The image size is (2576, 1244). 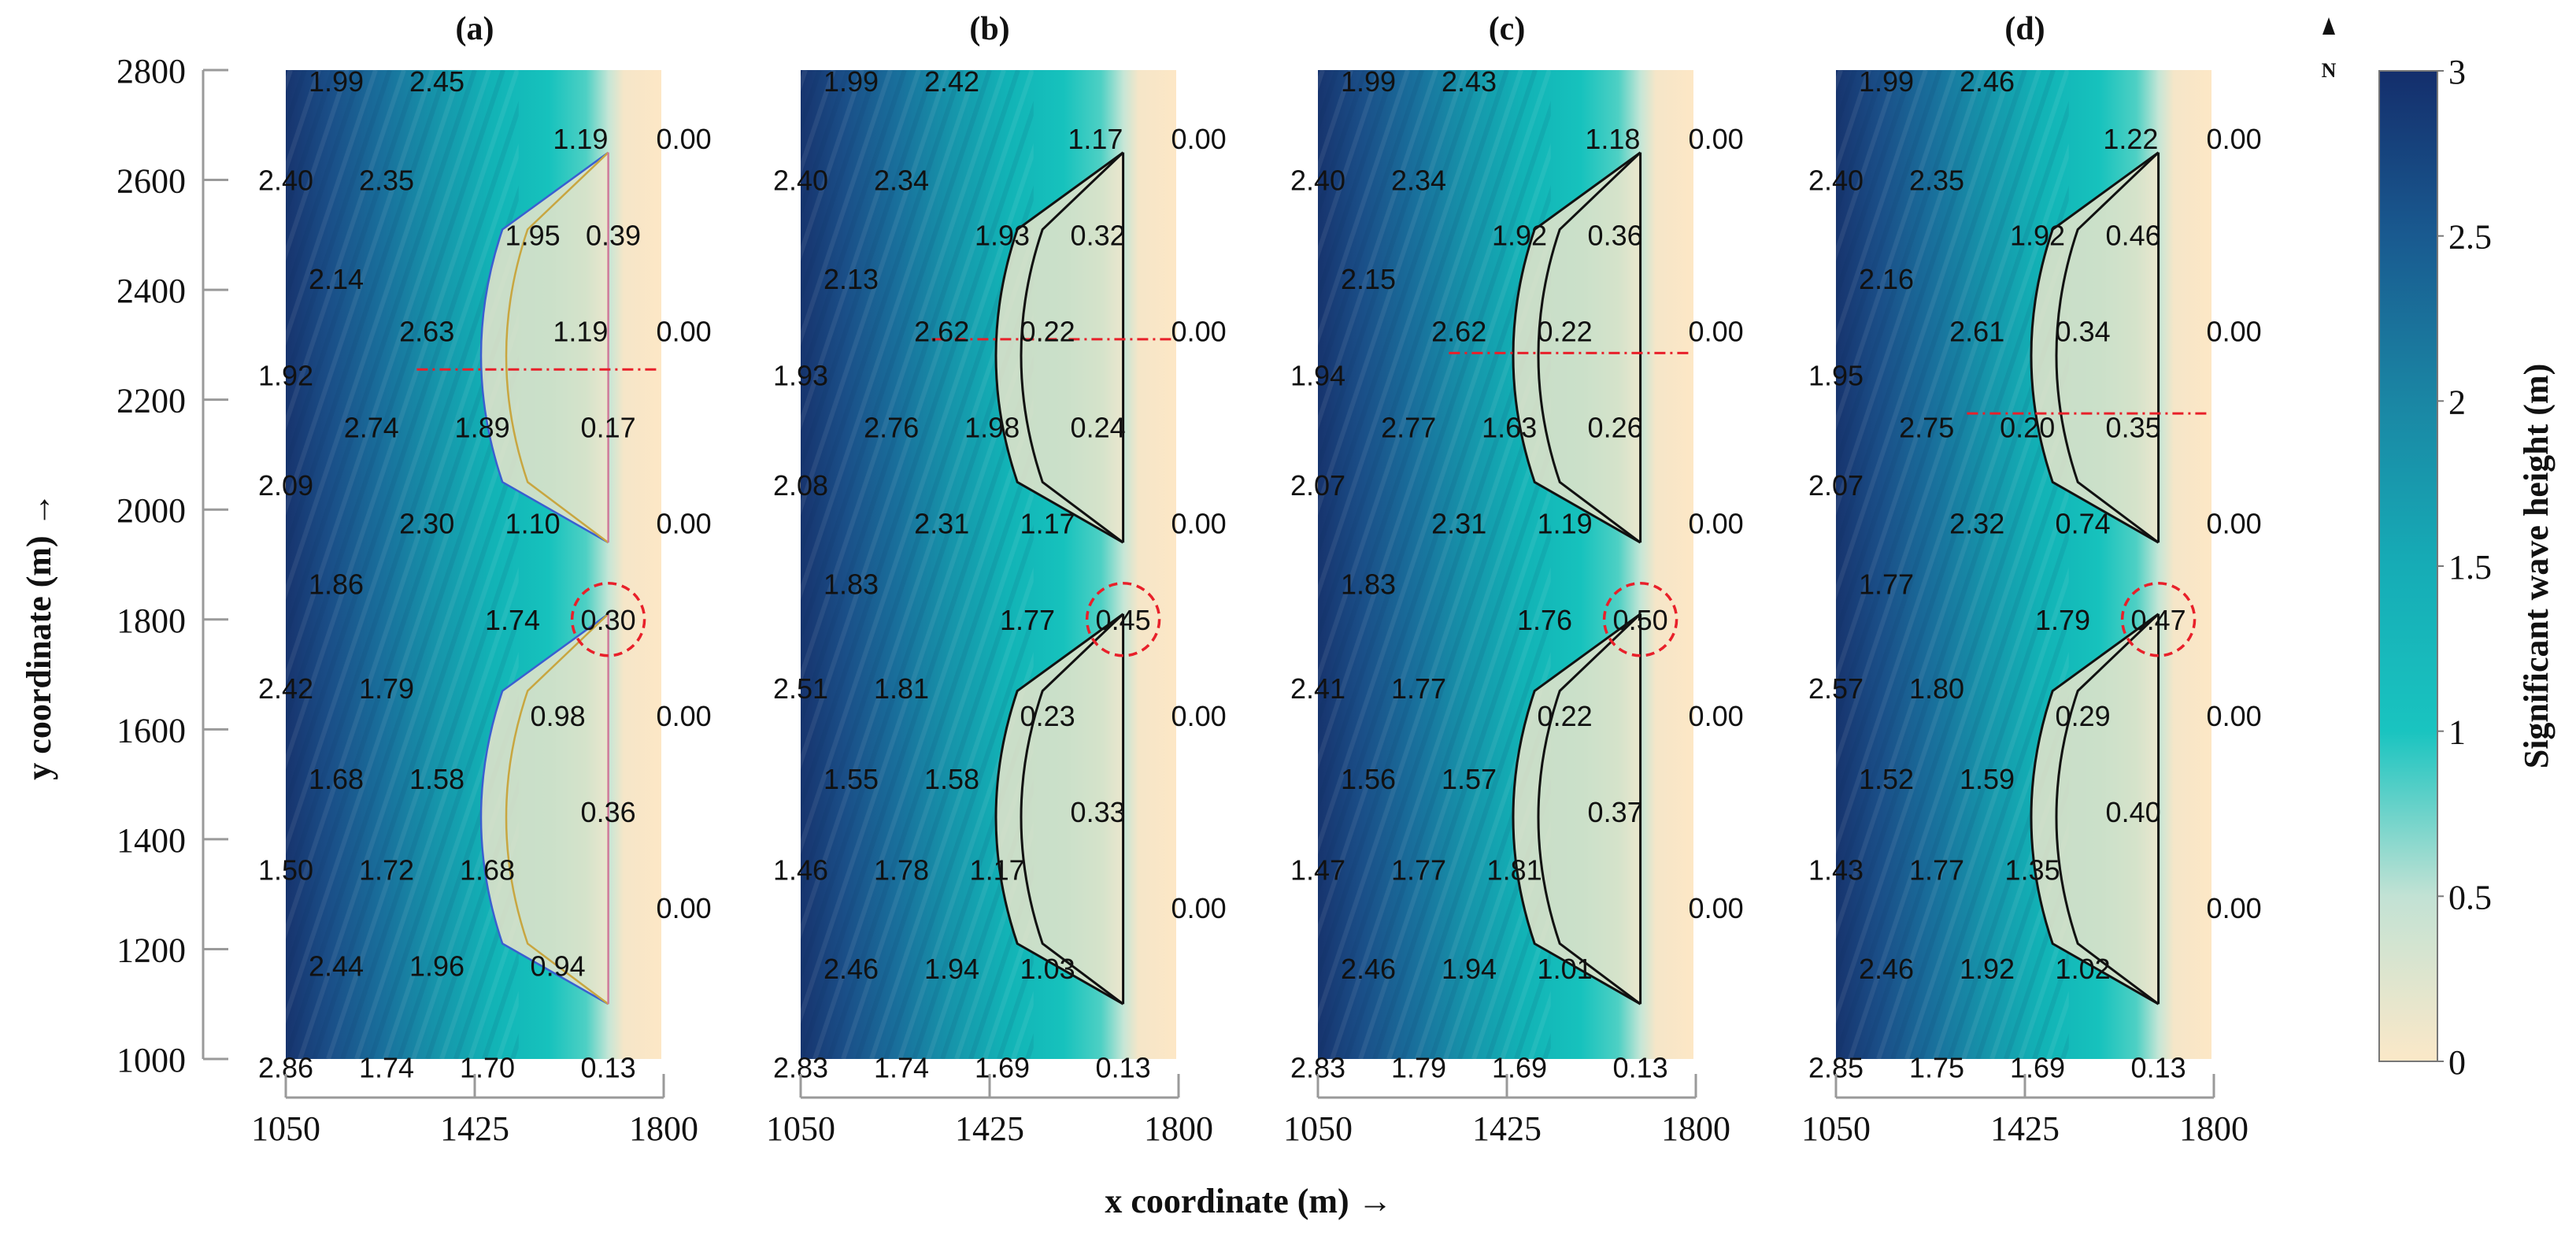 I want to click on wave-height-label: 2.61, so click(x=1976, y=331).